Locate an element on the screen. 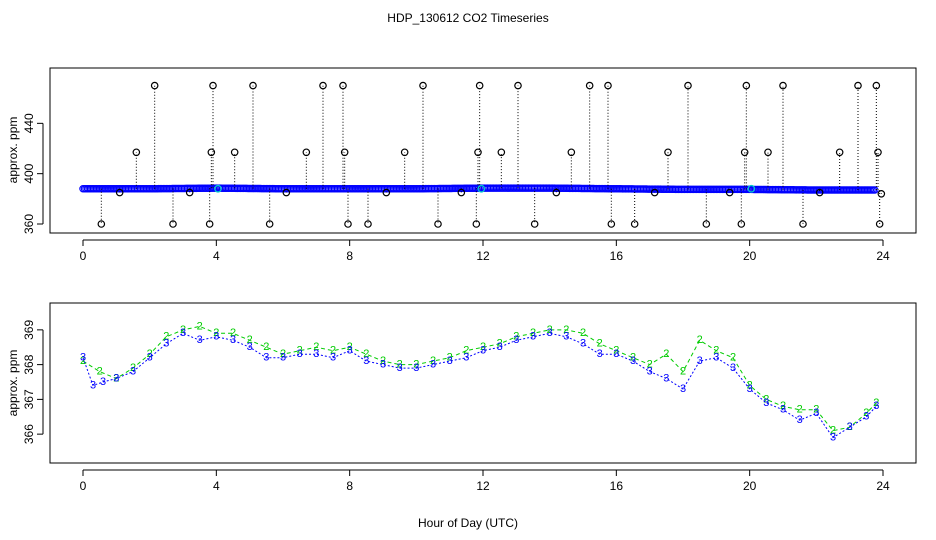  bottom-x-tick-label: 0 is located at coordinates (83, 486).